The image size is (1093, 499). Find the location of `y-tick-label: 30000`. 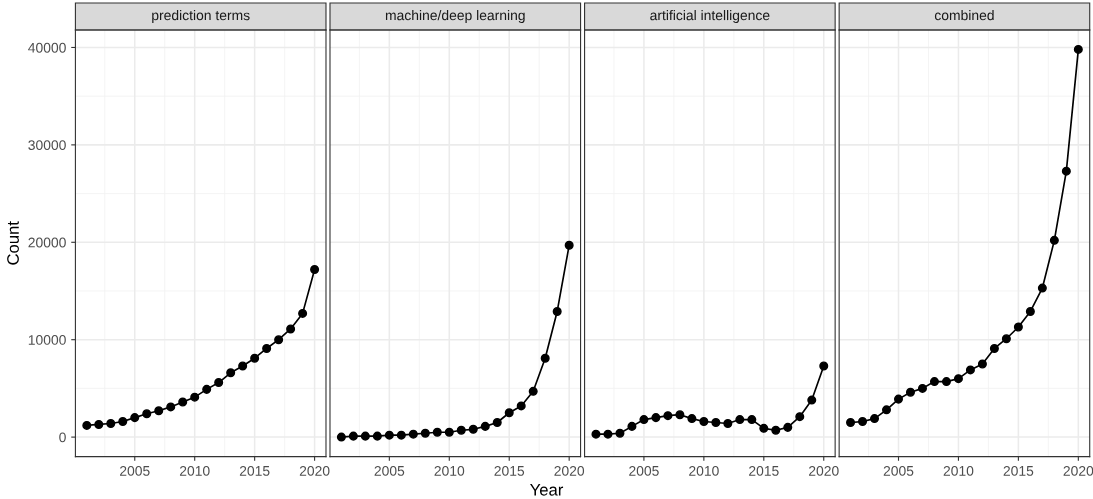

y-tick-label: 30000 is located at coordinates (47, 145).